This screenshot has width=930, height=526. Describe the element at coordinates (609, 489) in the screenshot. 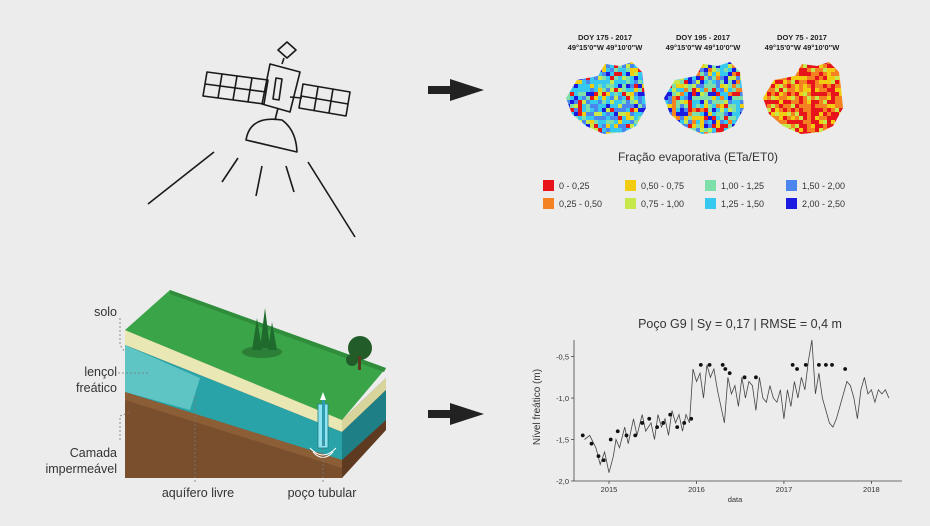

I see `x-tick-label-0: 2015` at that location.